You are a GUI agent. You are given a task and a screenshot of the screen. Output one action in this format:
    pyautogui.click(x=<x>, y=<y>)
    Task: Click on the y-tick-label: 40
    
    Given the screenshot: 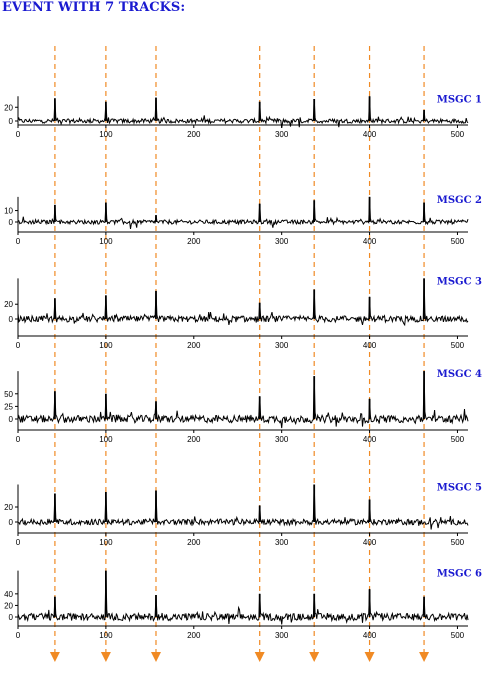 What is the action you would take?
    pyautogui.click(x=8, y=594)
    